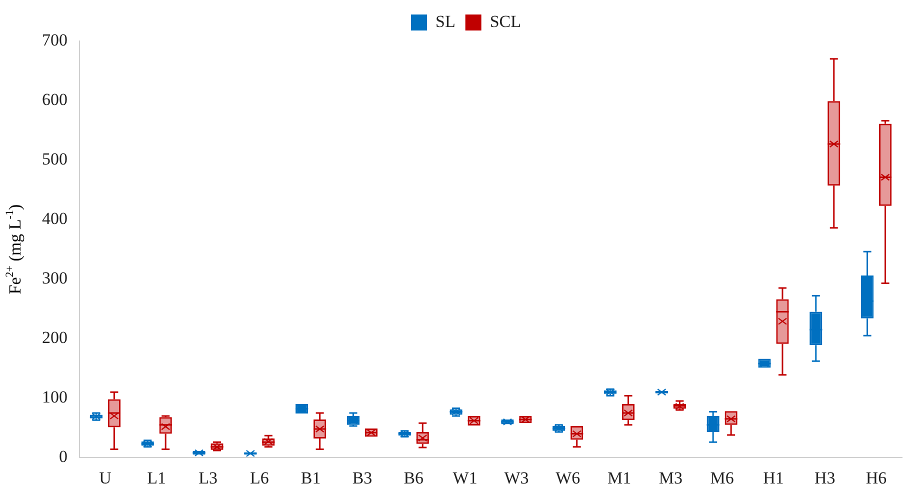  Describe the element at coordinates (465, 478) in the screenshot. I see `x-tick-label: W1` at that location.